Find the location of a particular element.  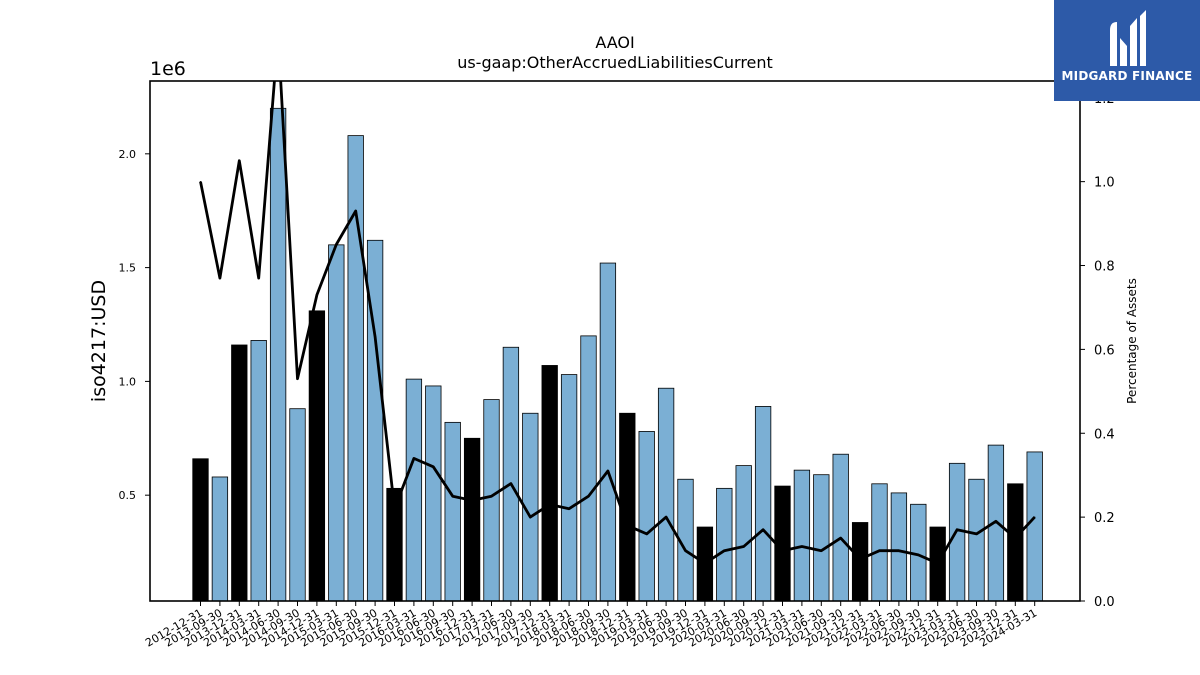

midgard-logo-icon is located at coordinates (1128, 38).